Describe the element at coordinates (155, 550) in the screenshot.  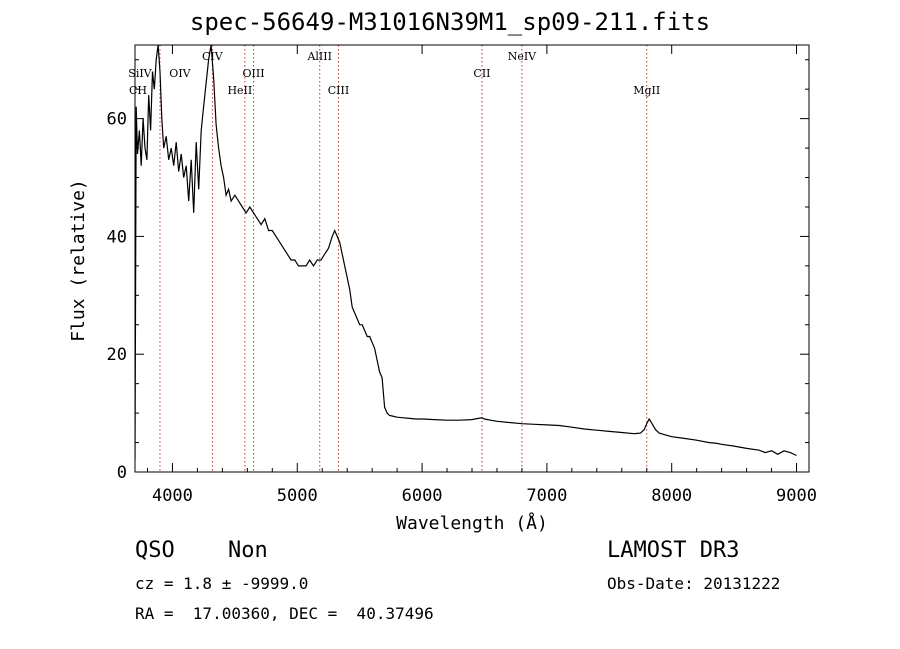
I see `object-class: QSO` at that location.